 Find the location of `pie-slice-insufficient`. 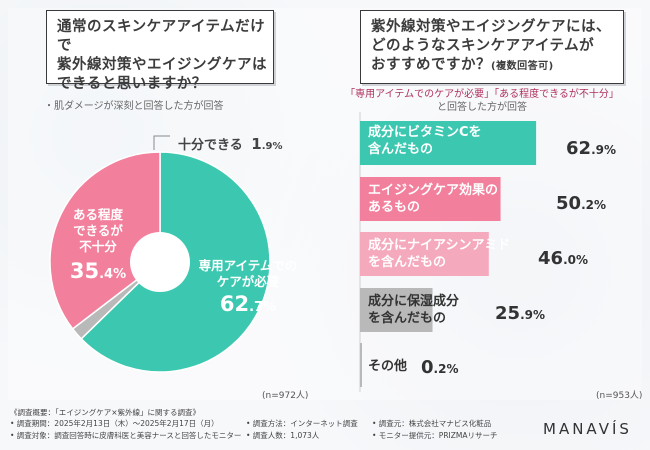

pie-slice-insufficient is located at coordinates (105, 240).